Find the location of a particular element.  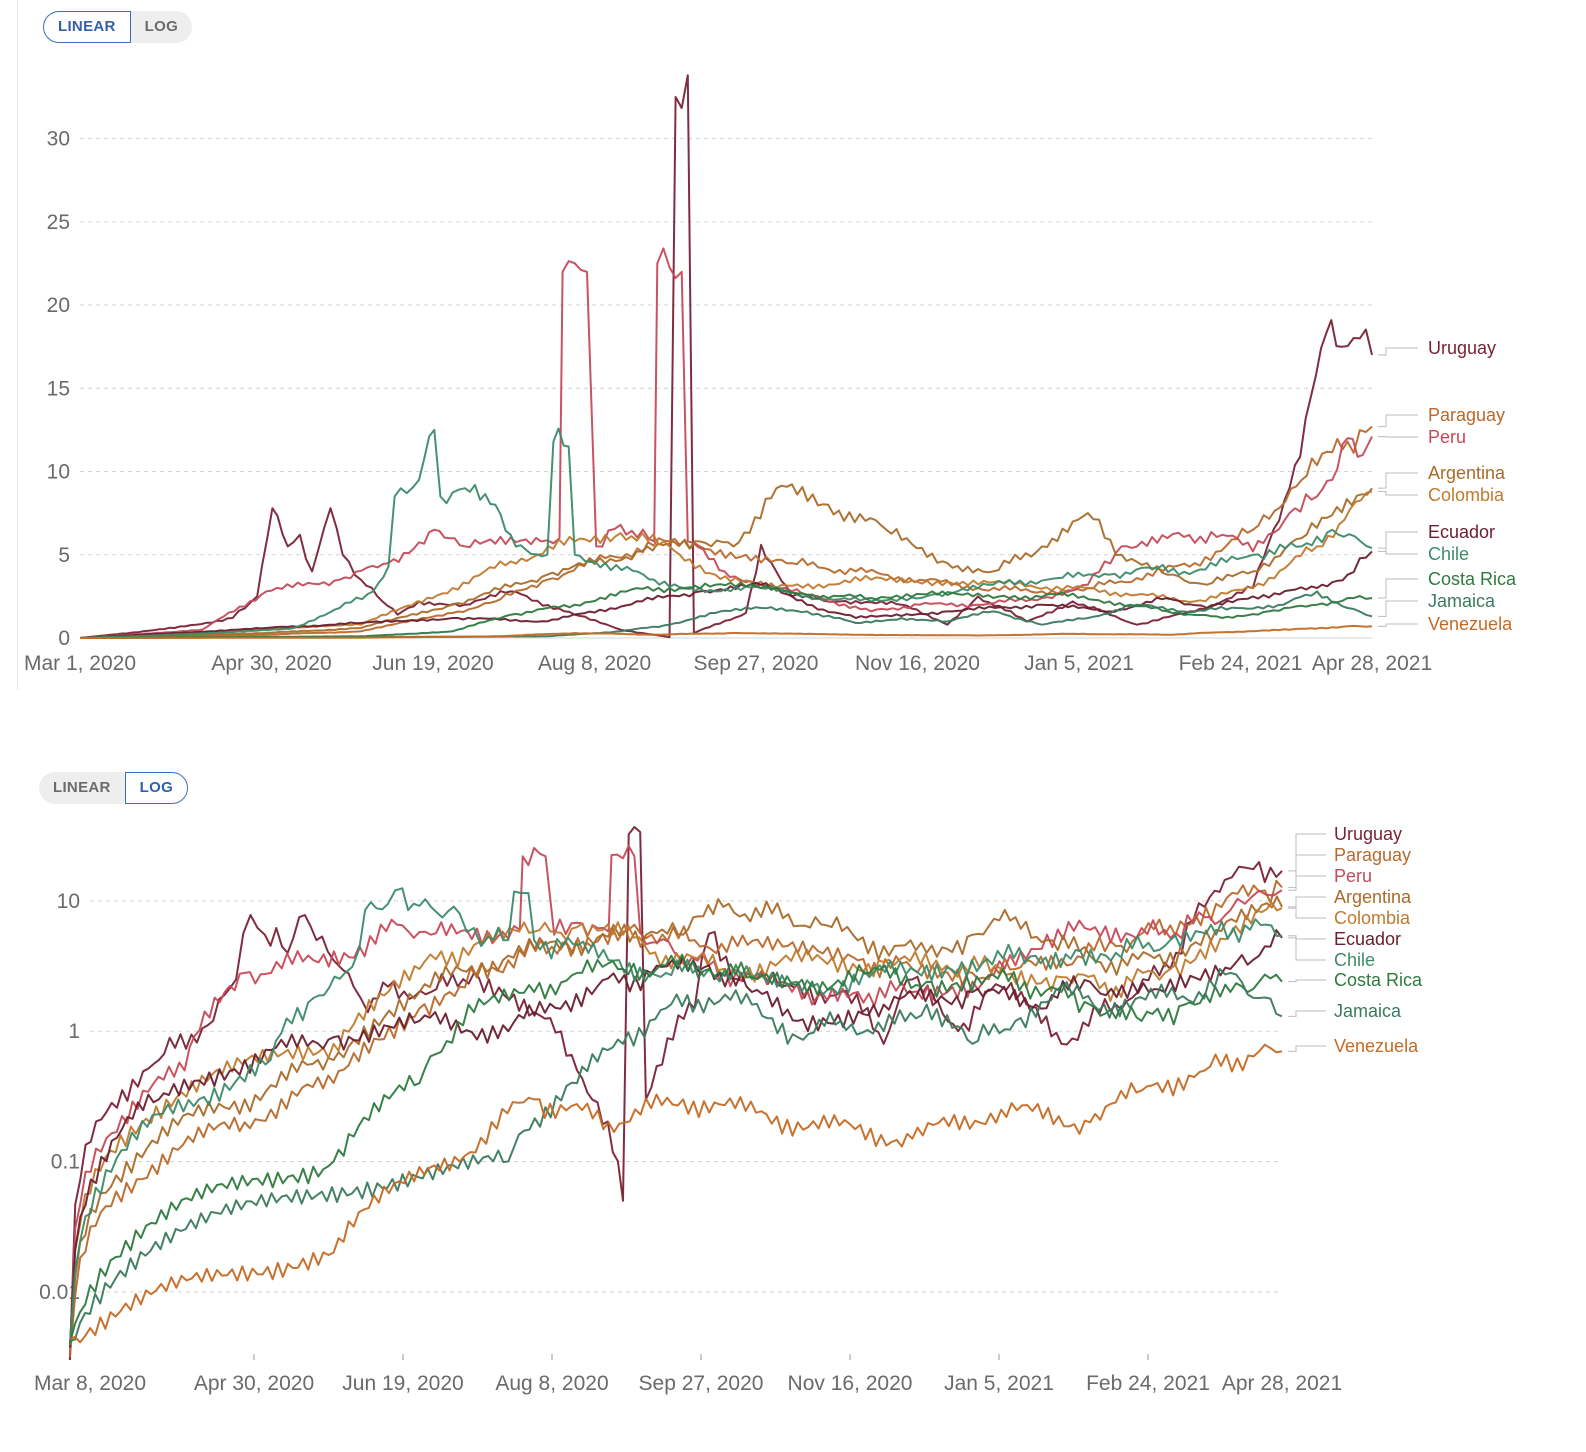

y-tick-label: 0 is located at coordinates (64, 638).